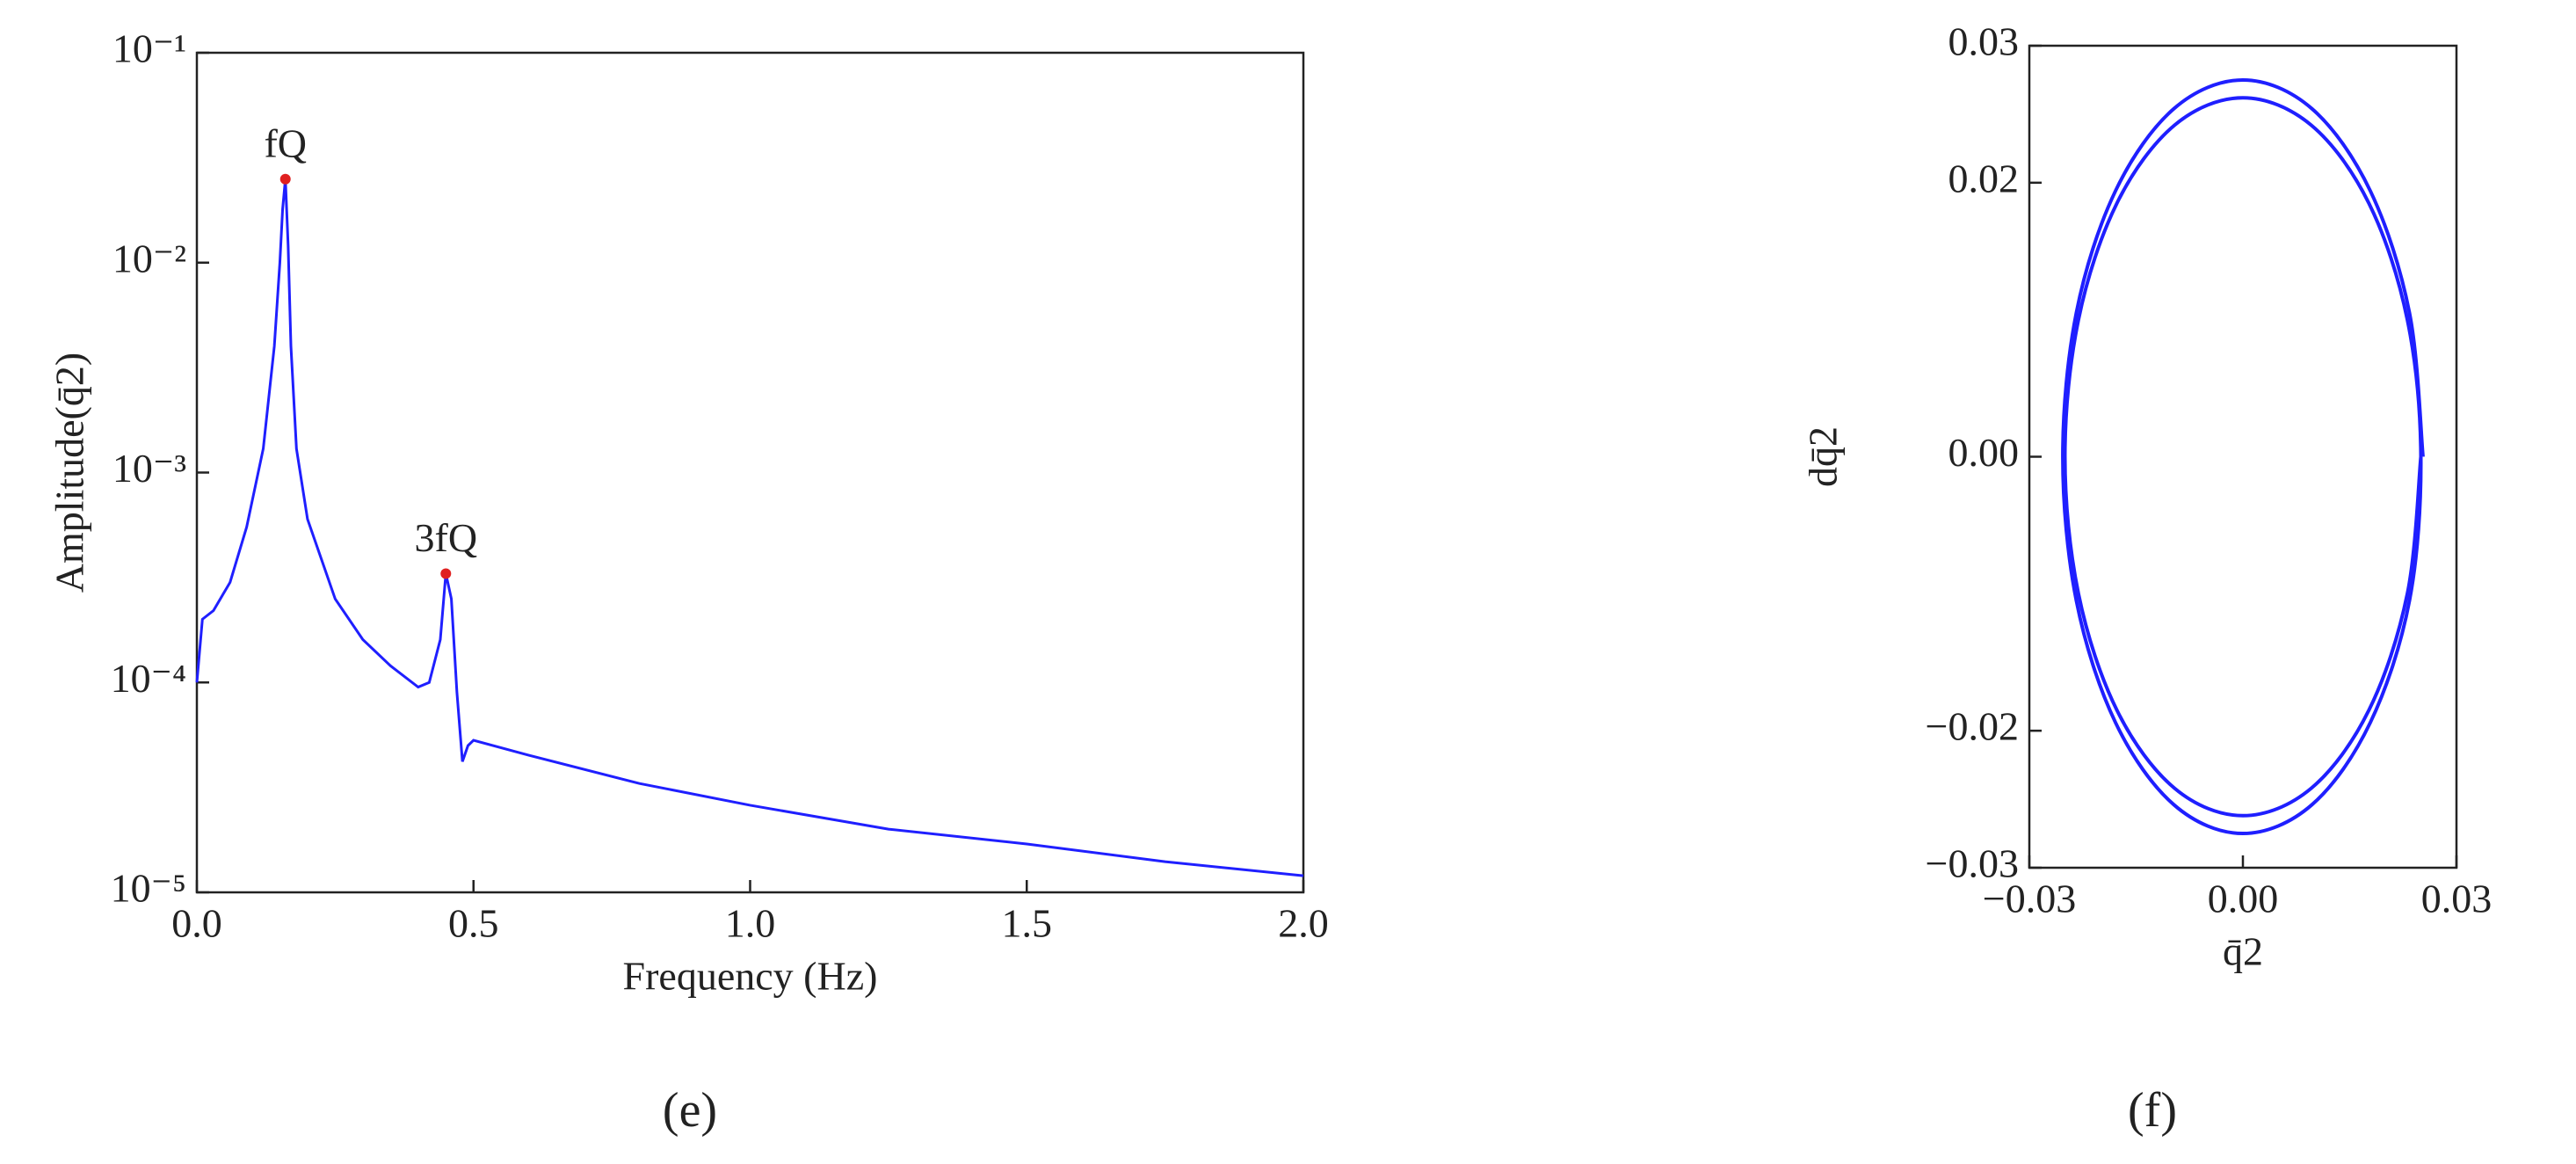 The image size is (2576, 1164). What do you see at coordinates (690, 1110) in the screenshot?
I see `caption: (e)` at bounding box center [690, 1110].